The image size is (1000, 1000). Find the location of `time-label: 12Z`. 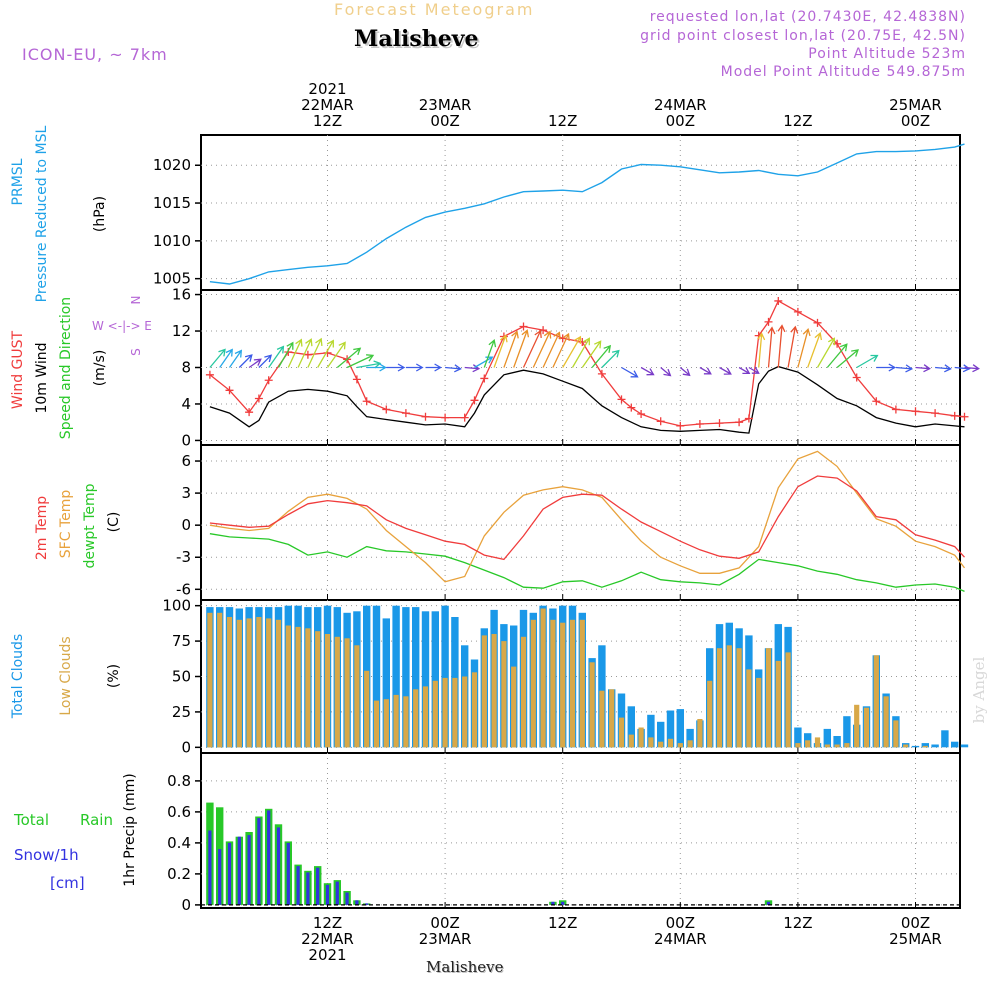

time-label: 12Z is located at coordinates (798, 923).